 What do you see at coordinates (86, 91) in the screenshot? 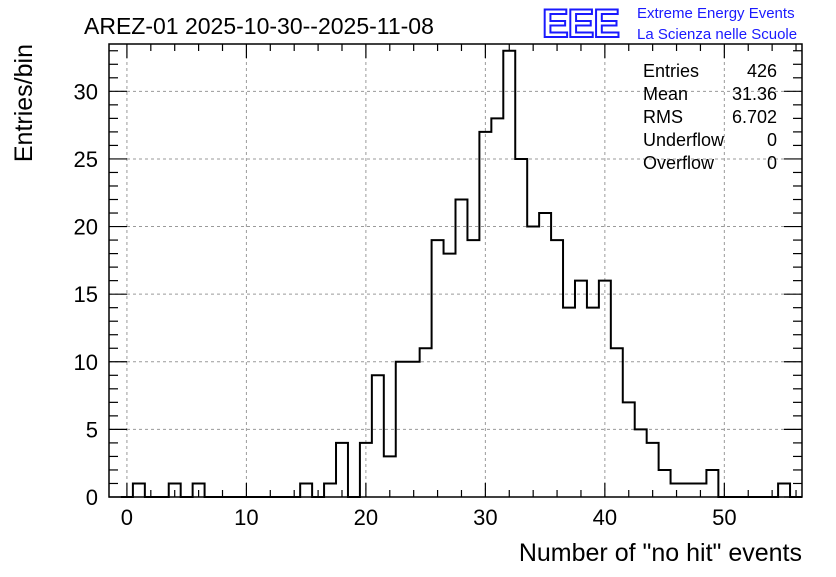
I see `y-tick-label: 30` at bounding box center [86, 91].